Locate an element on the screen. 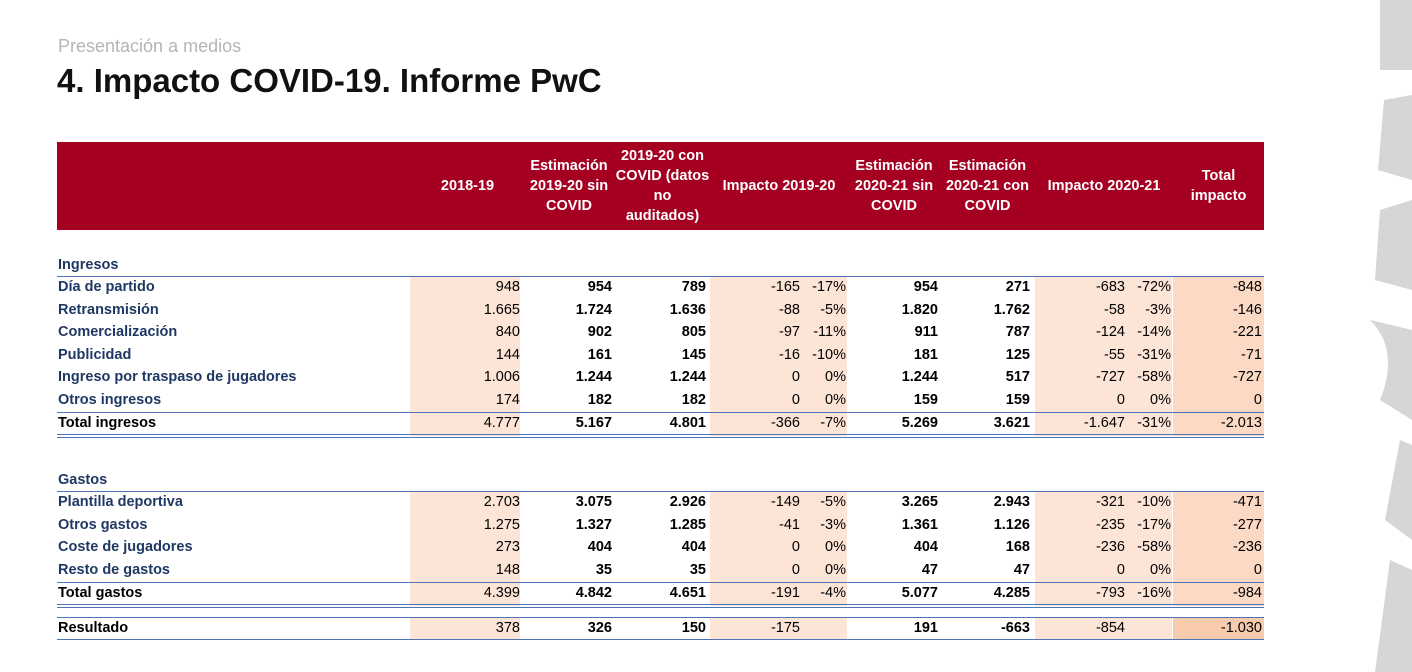 This screenshot has width=1412, height=672. cell-value: -727 is located at coordinates (1247, 377).